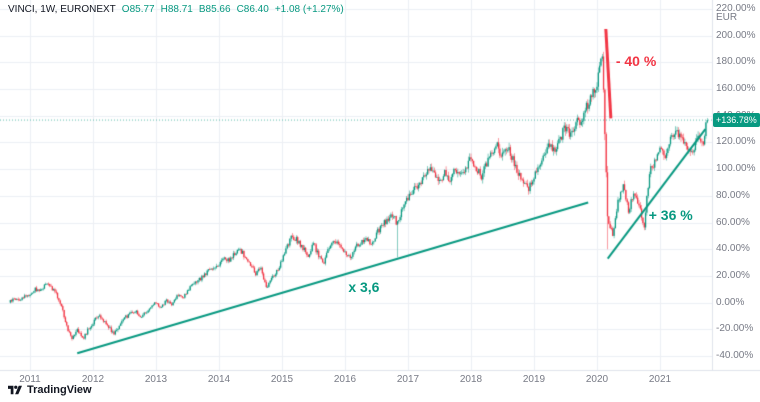 Image resolution: width=760 pixels, height=402 pixels. I want to click on y-tick-label: 60.00%, so click(733, 222).